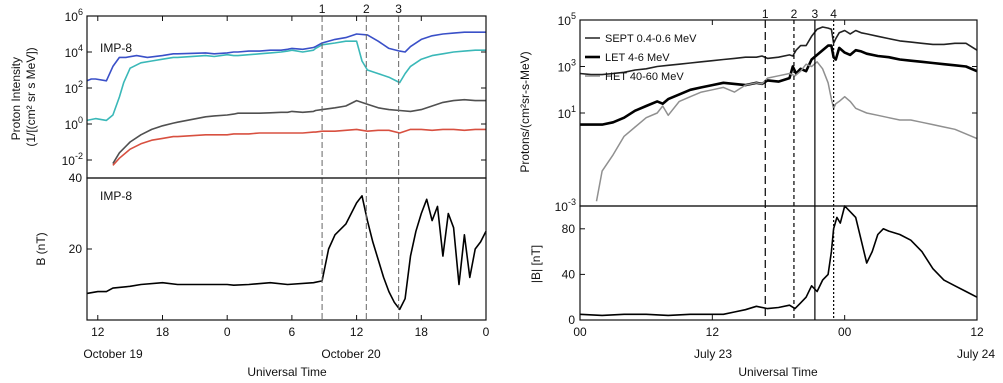 This screenshot has height=383, width=1003. What do you see at coordinates (74, 123) in the screenshot?
I see `left-top-ytick-label: 10⁰` at bounding box center [74, 123].